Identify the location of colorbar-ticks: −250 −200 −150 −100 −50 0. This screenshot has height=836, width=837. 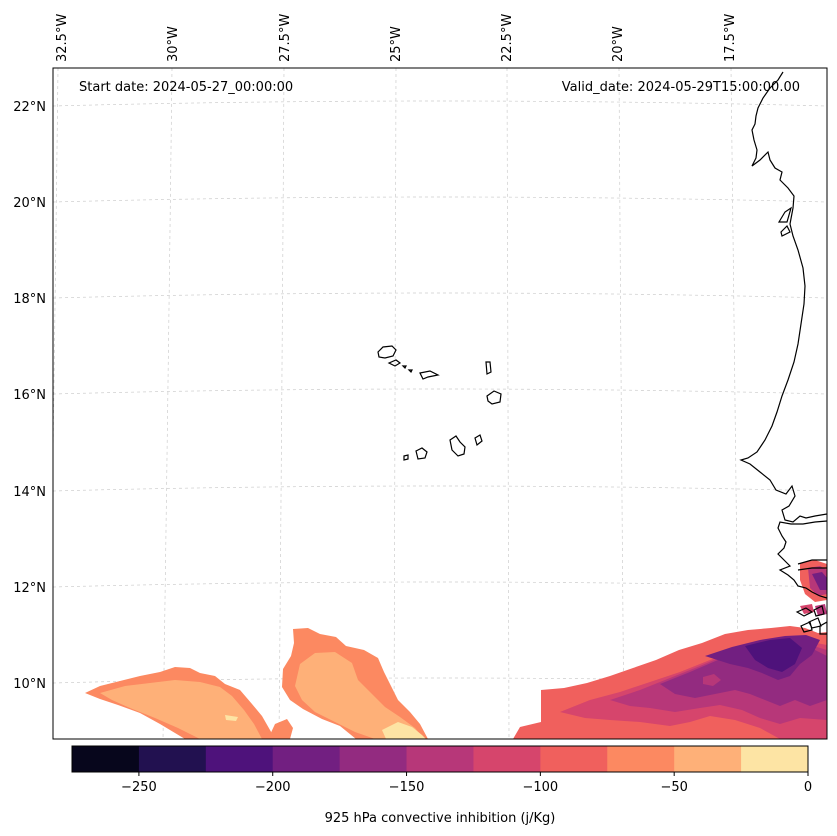
(466, 783).